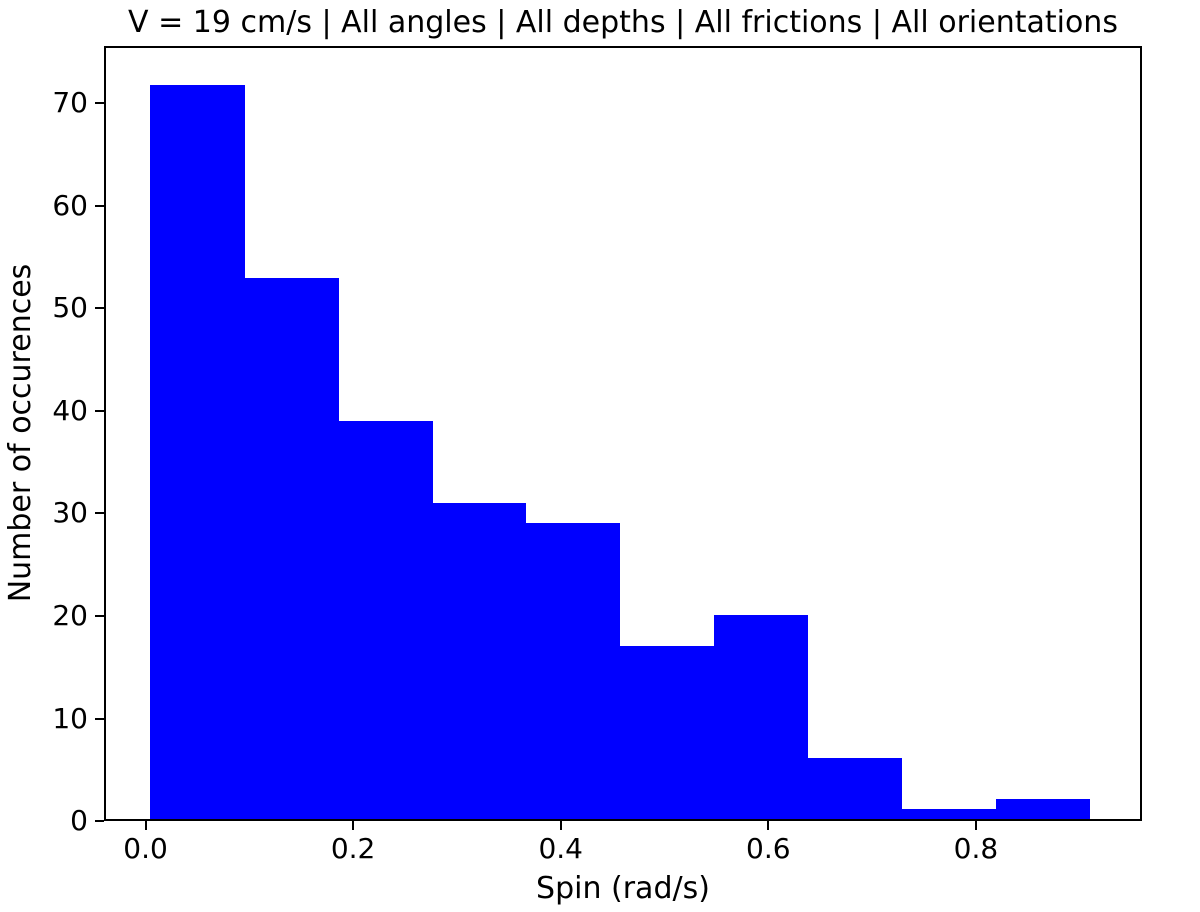  I want to click on x-ticks-layer, so click(623, 826).